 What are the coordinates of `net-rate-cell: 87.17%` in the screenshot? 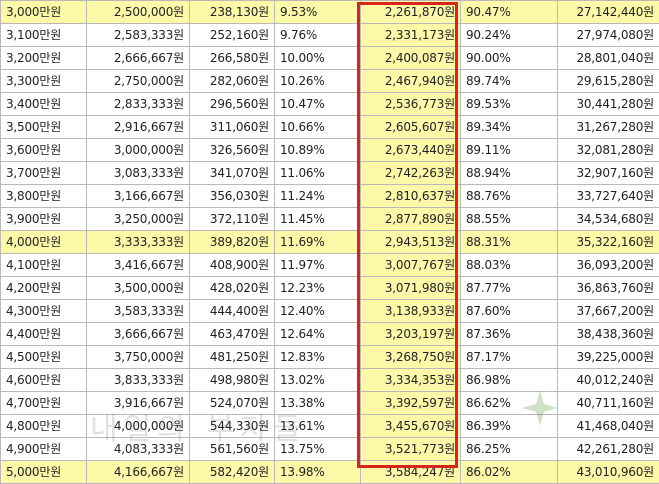 It's located at (509, 357).